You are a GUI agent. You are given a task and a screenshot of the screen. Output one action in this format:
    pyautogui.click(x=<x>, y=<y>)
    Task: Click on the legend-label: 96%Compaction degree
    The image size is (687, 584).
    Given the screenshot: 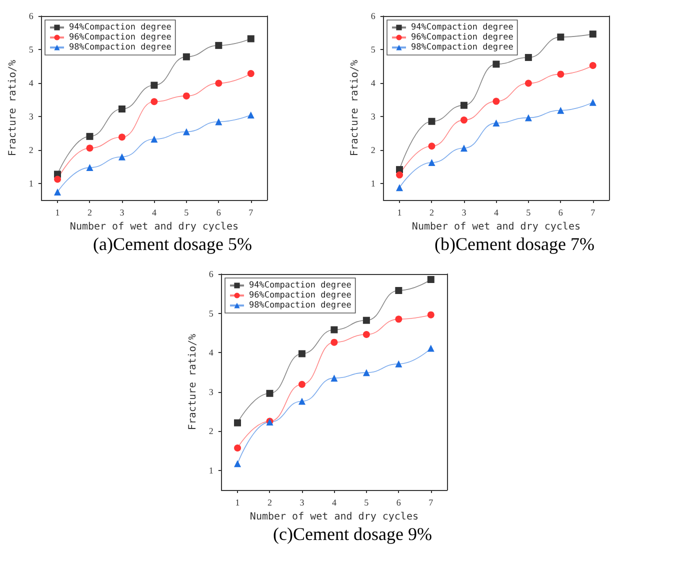 What is the action you would take?
    pyautogui.click(x=462, y=37)
    